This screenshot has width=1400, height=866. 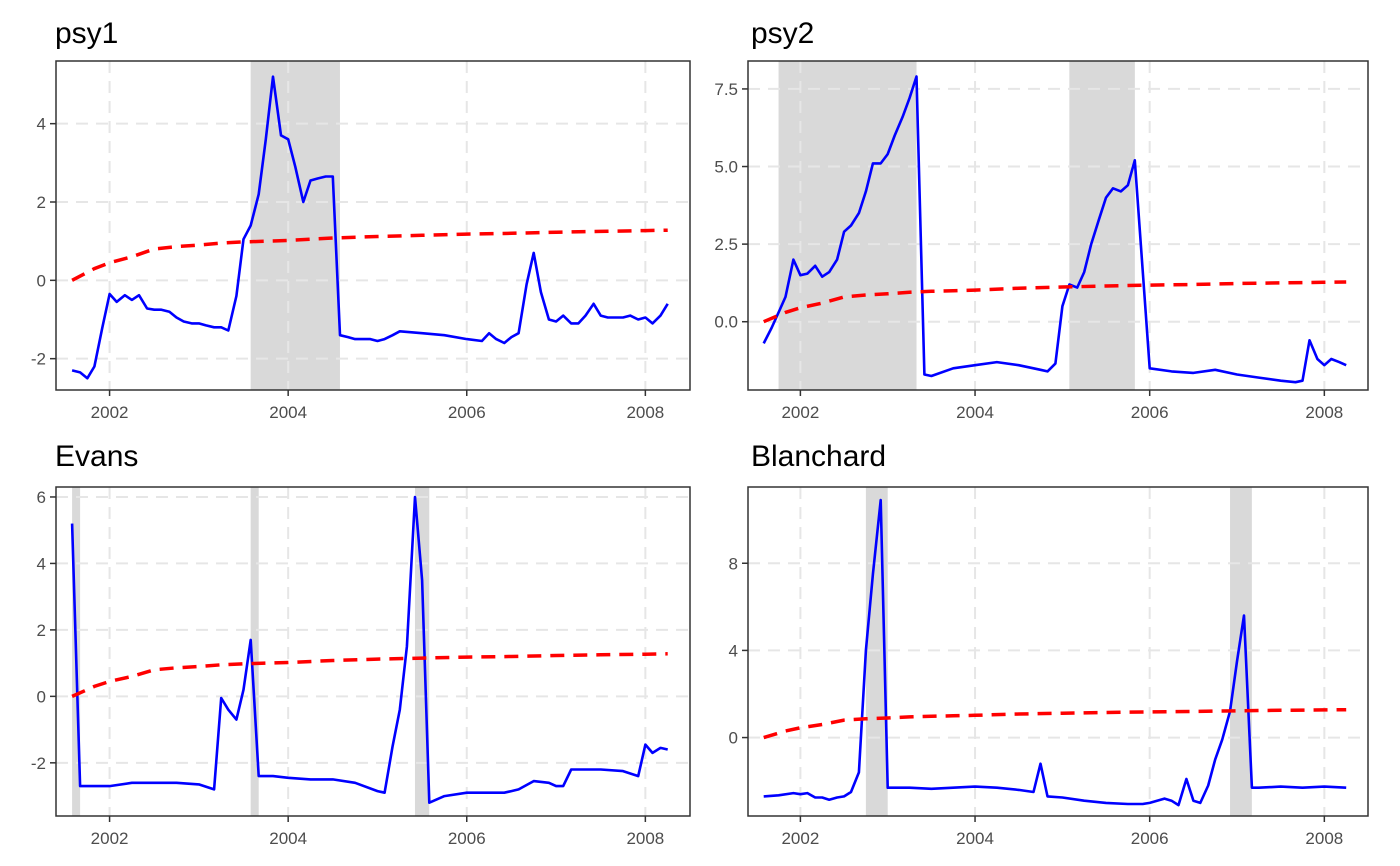 I want to click on y-tick-label: 6, so click(x=41, y=497).